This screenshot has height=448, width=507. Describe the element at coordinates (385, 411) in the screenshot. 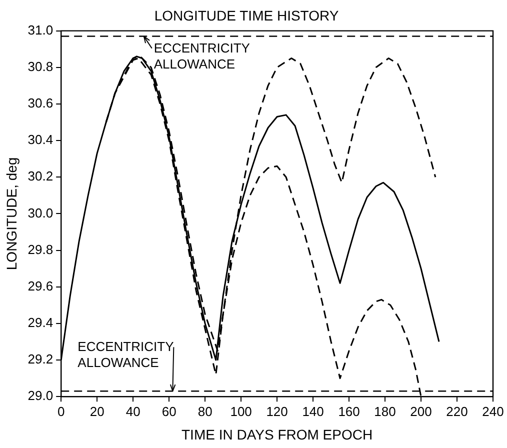

I see `x-tick-label: 180` at that location.